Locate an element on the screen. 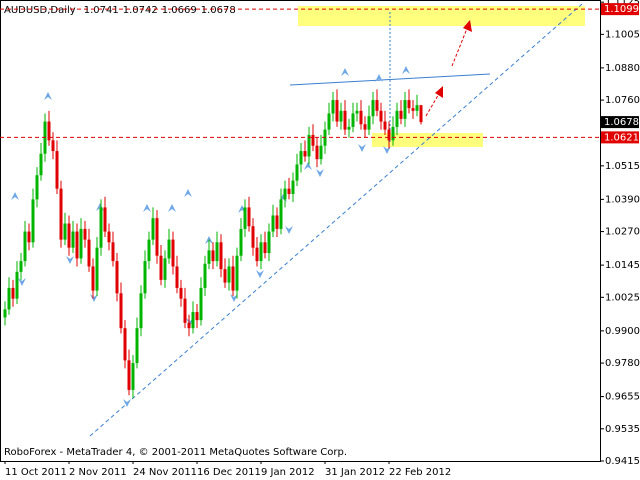  resistance-line is located at coordinates (390, 79).